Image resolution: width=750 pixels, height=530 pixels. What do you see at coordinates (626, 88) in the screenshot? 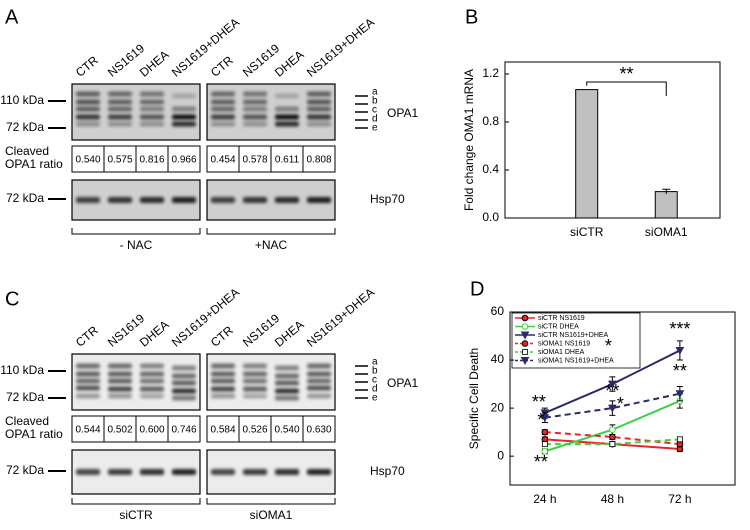
I see `significance-bracket` at bounding box center [626, 88].